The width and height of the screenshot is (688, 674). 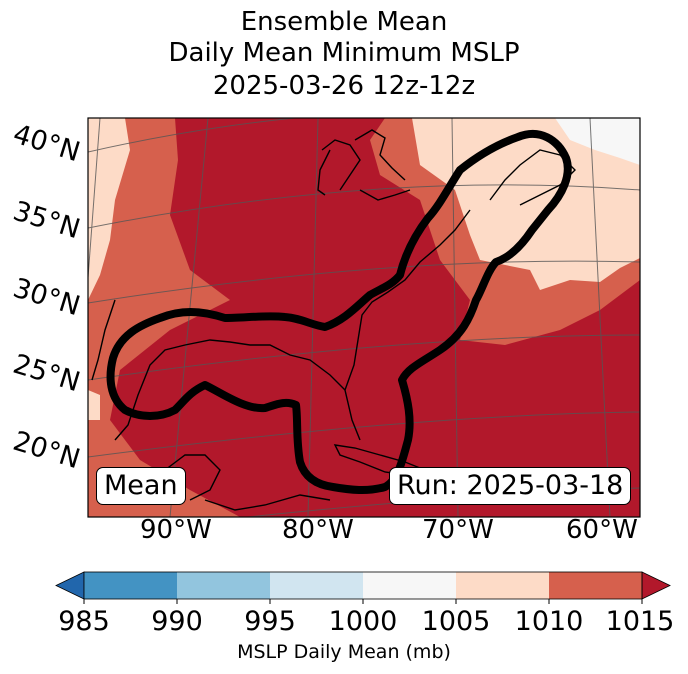 What do you see at coordinates (458, 530) in the screenshot?
I see `lon-label-70w: 70°W` at bounding box center [458, 530].